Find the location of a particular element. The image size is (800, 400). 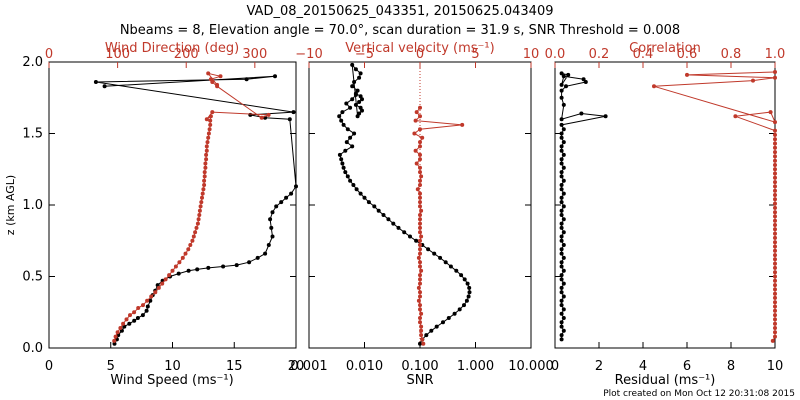

x-tick-label: 6 is located at coordinates (687, 366).